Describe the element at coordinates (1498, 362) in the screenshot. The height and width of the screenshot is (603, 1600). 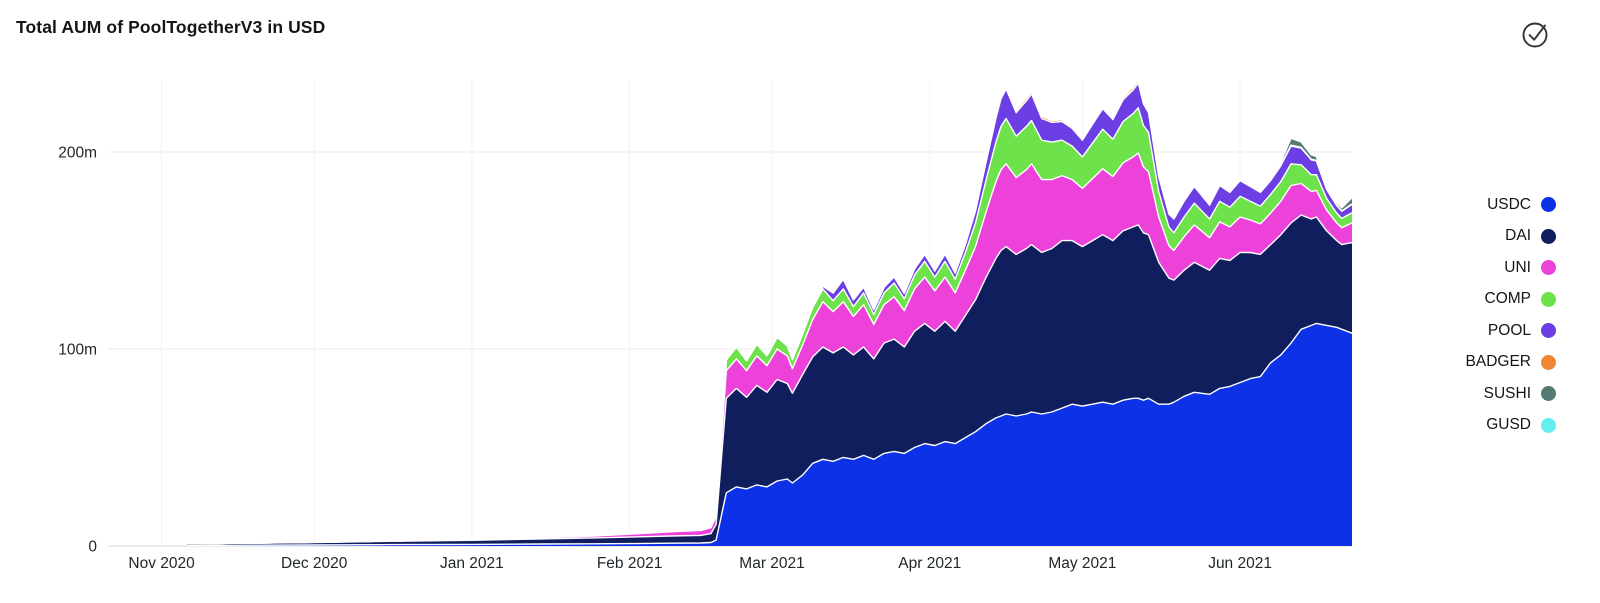
I see `legend-label: BADGER` at that location.